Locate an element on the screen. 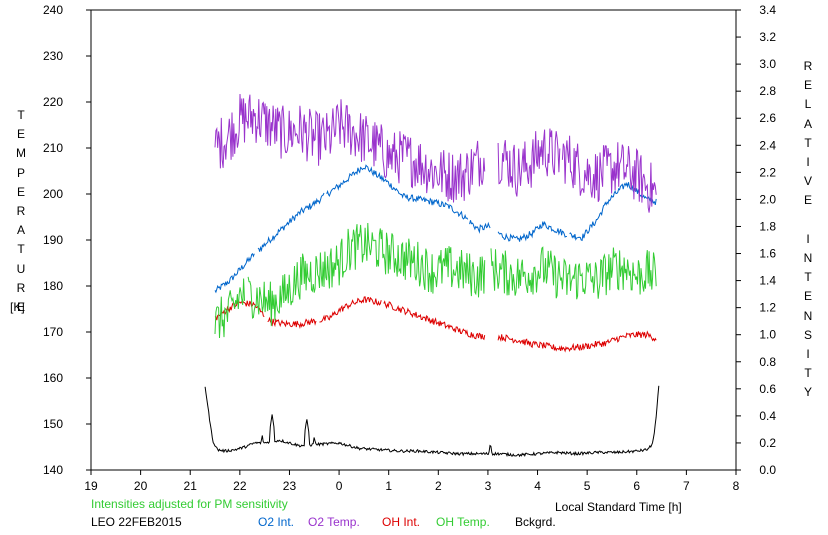 The width and height of the screenshot is (828, 535). x-tick-label: 22 is located at coordinates (240, 486).